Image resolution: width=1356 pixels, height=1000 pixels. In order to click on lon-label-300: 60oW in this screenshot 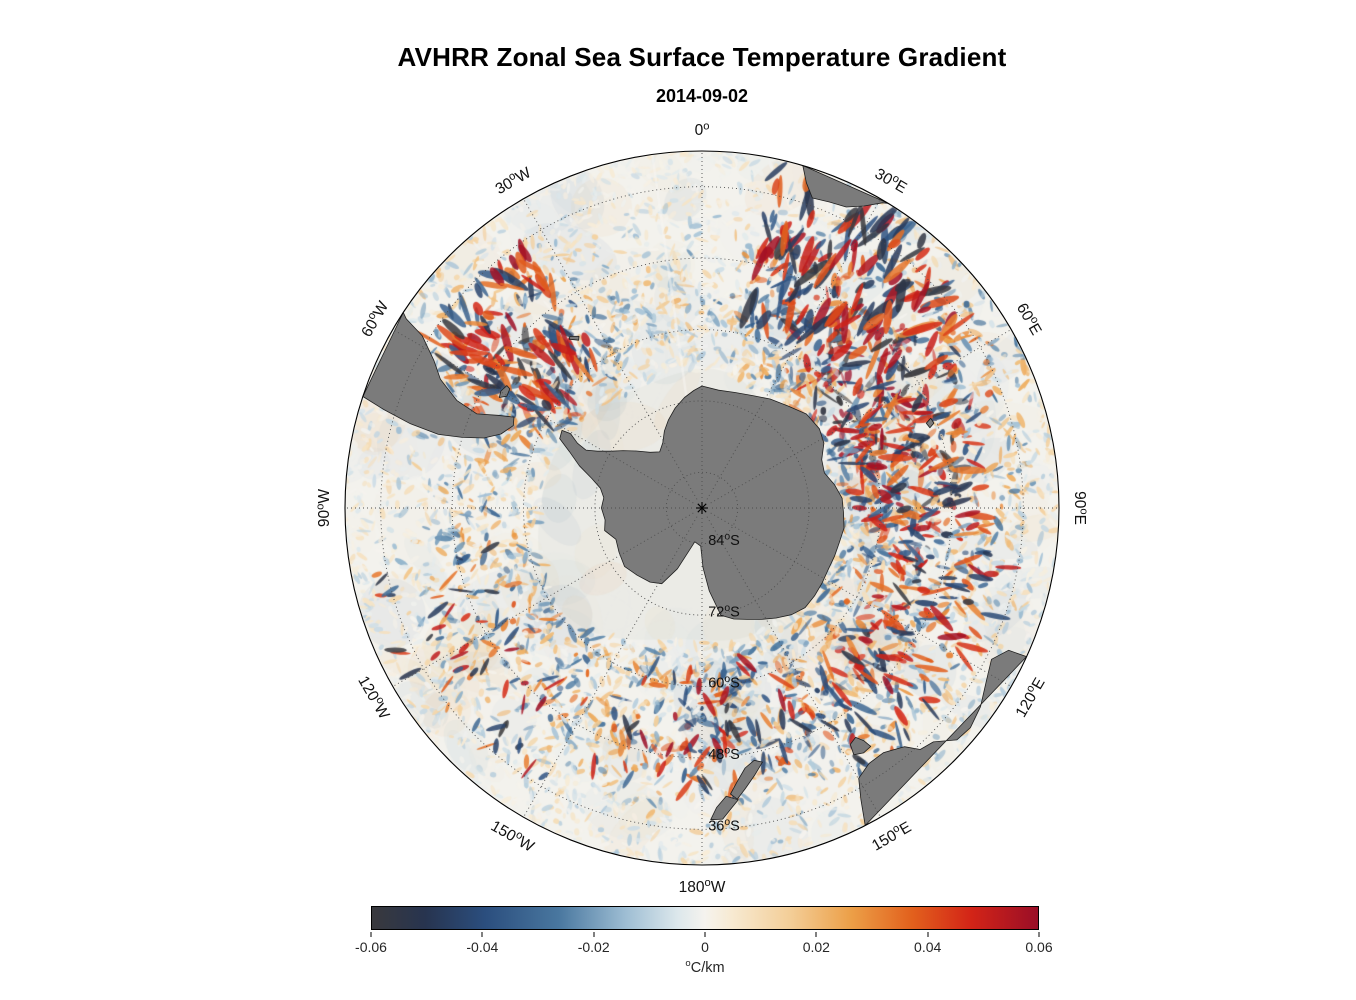, I will do `click(375, 318)`.